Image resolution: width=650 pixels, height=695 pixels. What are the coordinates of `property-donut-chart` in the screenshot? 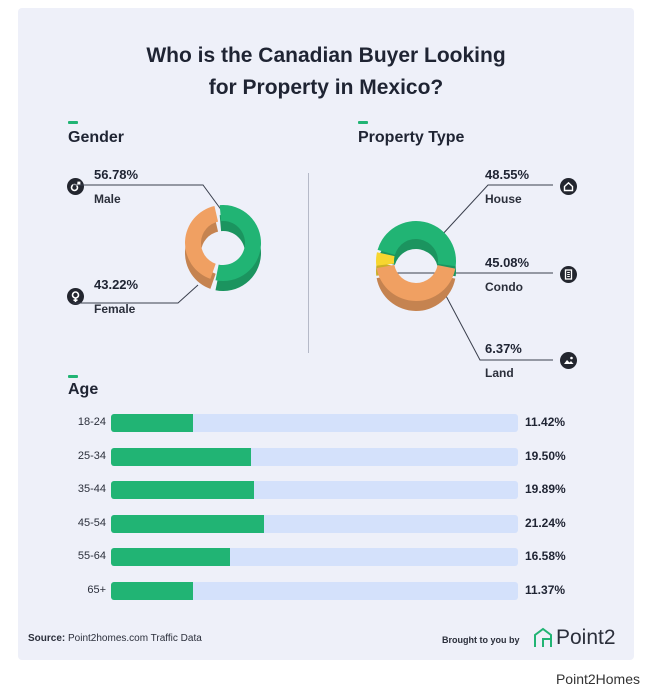 It's located at (464, 272).